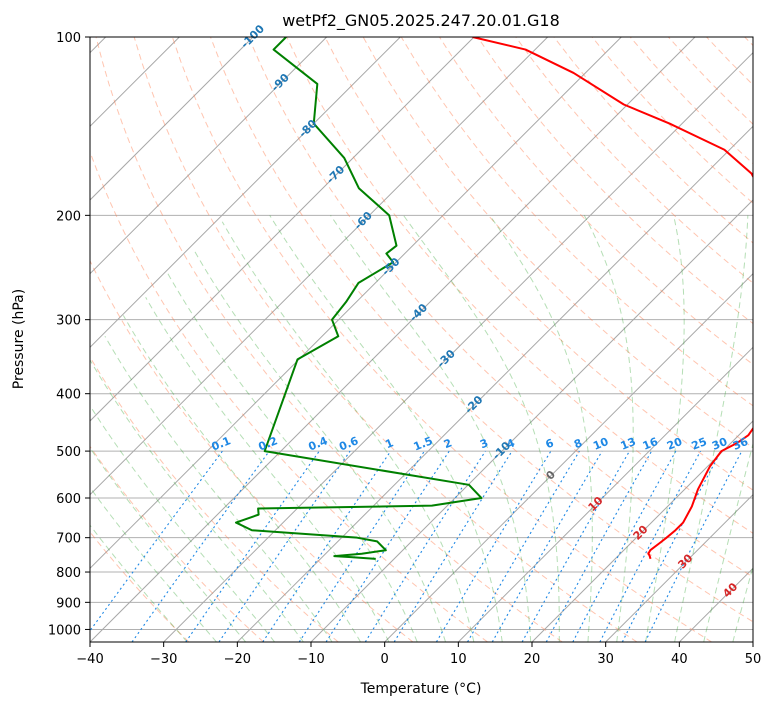  Describe the element at coordinates (237, 659) in the screenshot. I see `x-tick-label: −20` at that location.